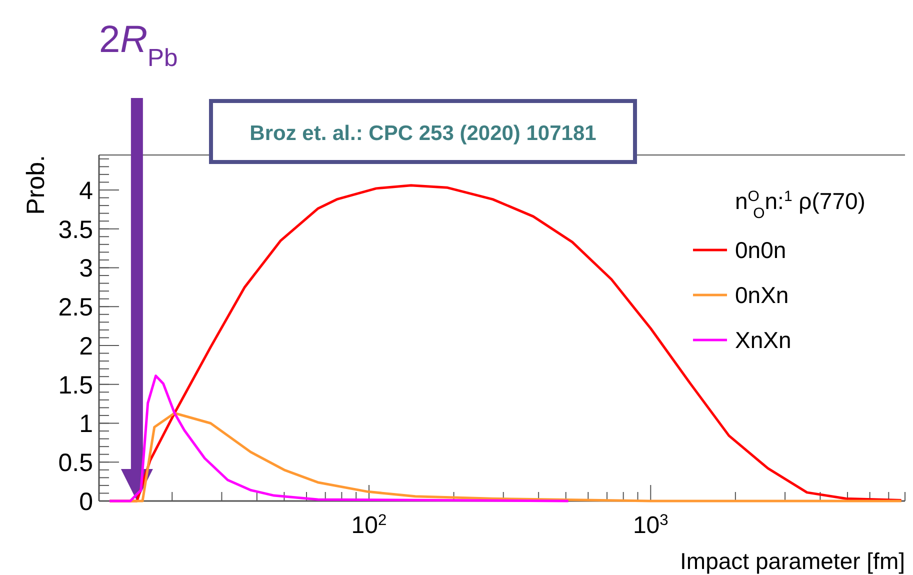  What do you see at coordinates (138, 45) in the screenshot?
I see `ref-line-label: 2R$_{Pb}$` at bounding box center [138, 45].